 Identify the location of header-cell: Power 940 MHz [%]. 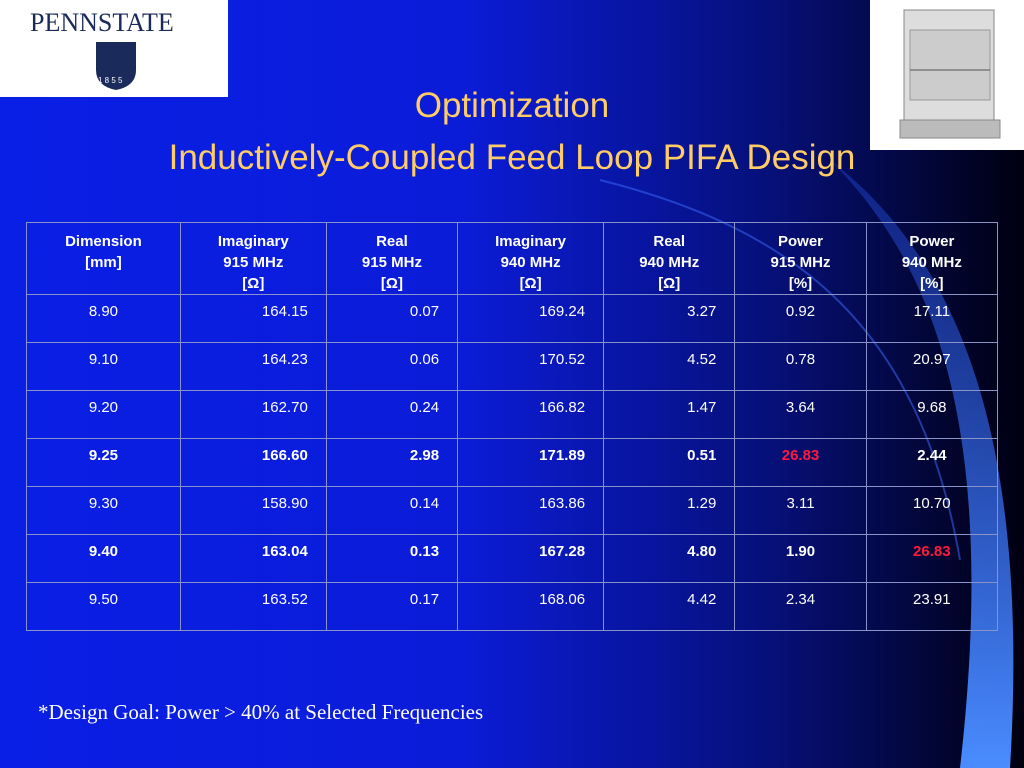
(932, 258).